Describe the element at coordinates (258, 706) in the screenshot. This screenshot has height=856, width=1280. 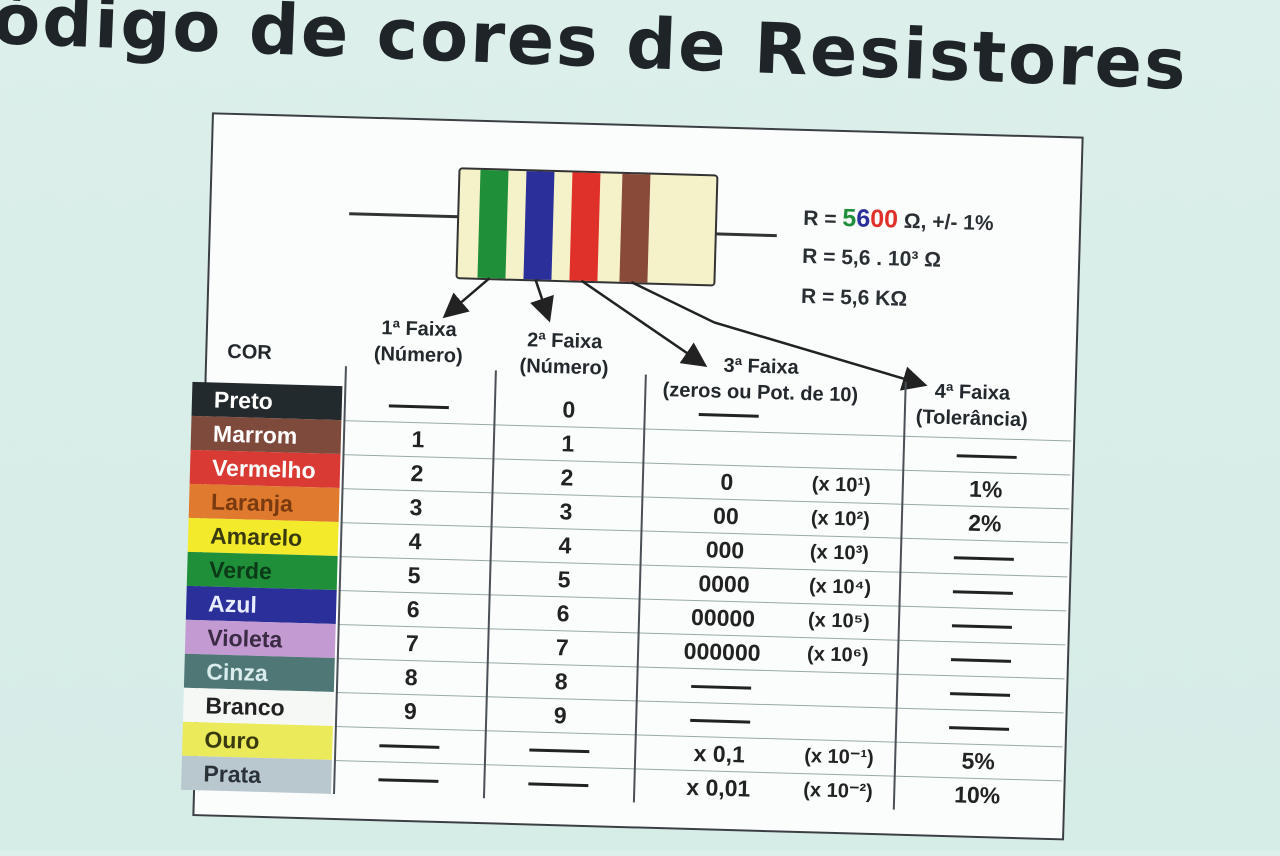
I see `color-swatch-branco: Branco` at that location.